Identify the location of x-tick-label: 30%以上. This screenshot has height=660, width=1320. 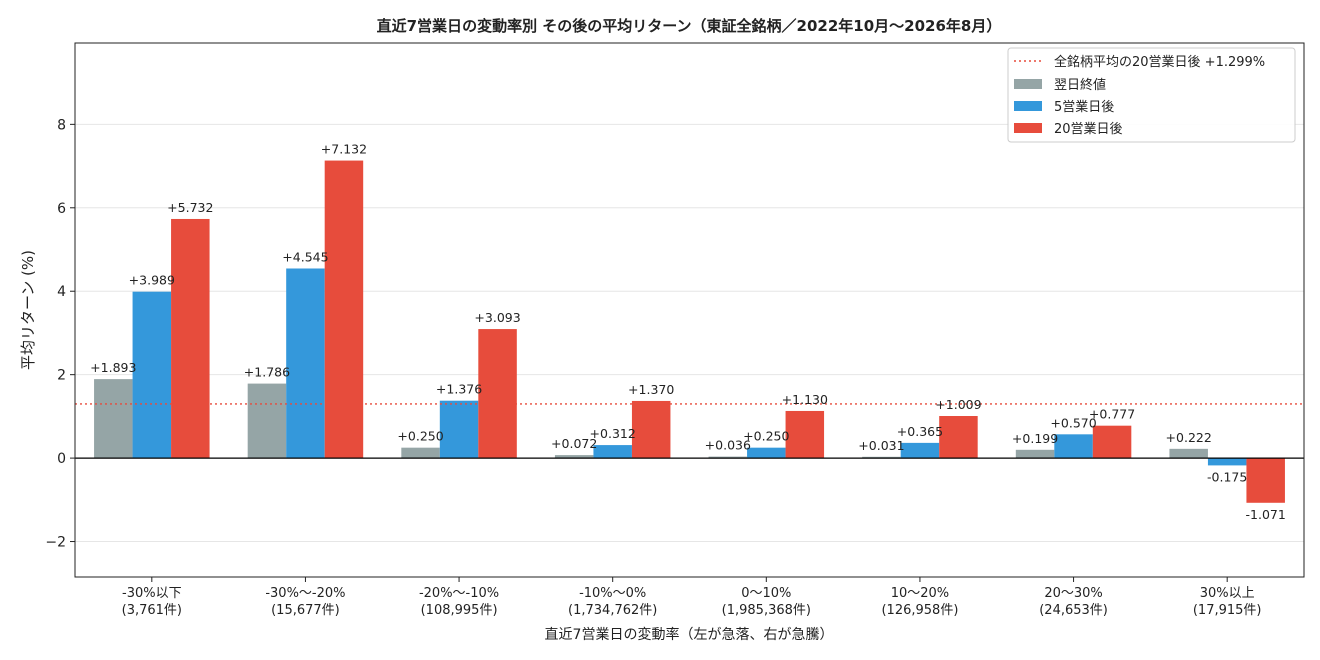
(1227, 593).